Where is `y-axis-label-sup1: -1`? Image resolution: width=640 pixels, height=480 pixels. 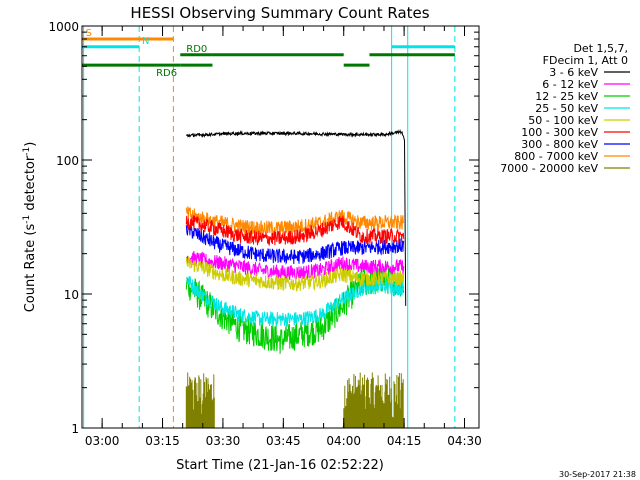 y-axis-label-sup1: -1 is located at coordinates (27, 219).